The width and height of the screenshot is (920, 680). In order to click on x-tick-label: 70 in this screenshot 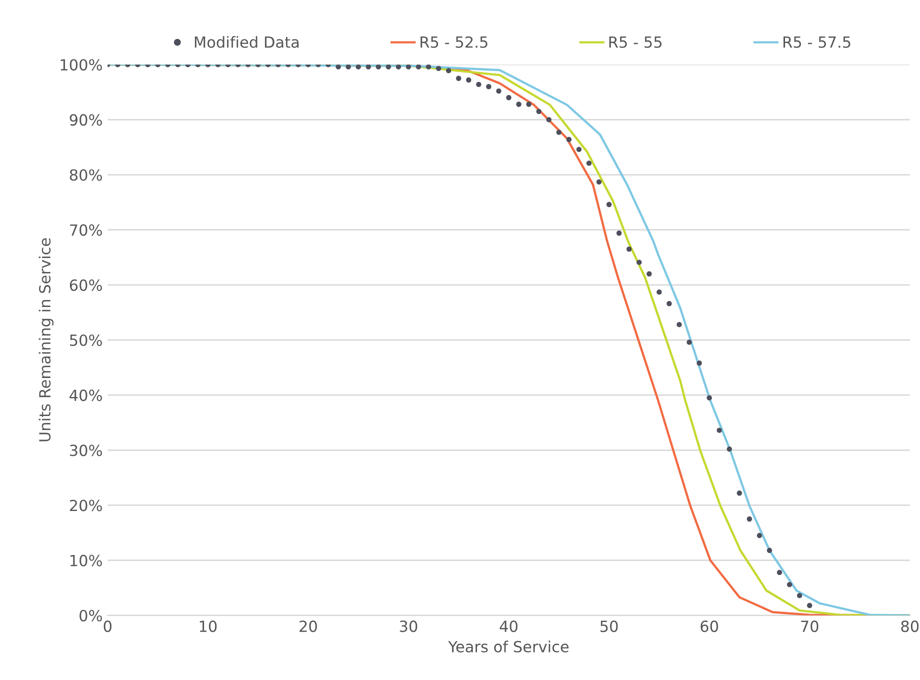, I will do `click(809, 626)`.